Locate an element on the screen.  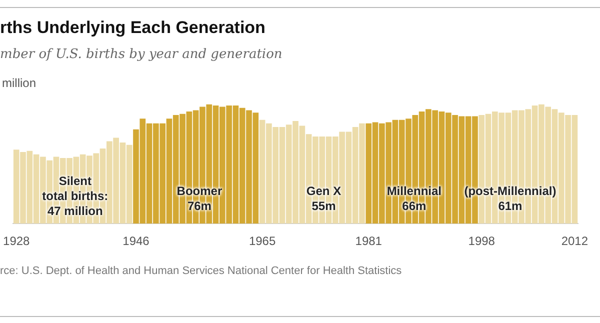
text: rce: U.S. Dept. of Health and Human Services National Center for Health Statistics is located at coordinates (201, 271).